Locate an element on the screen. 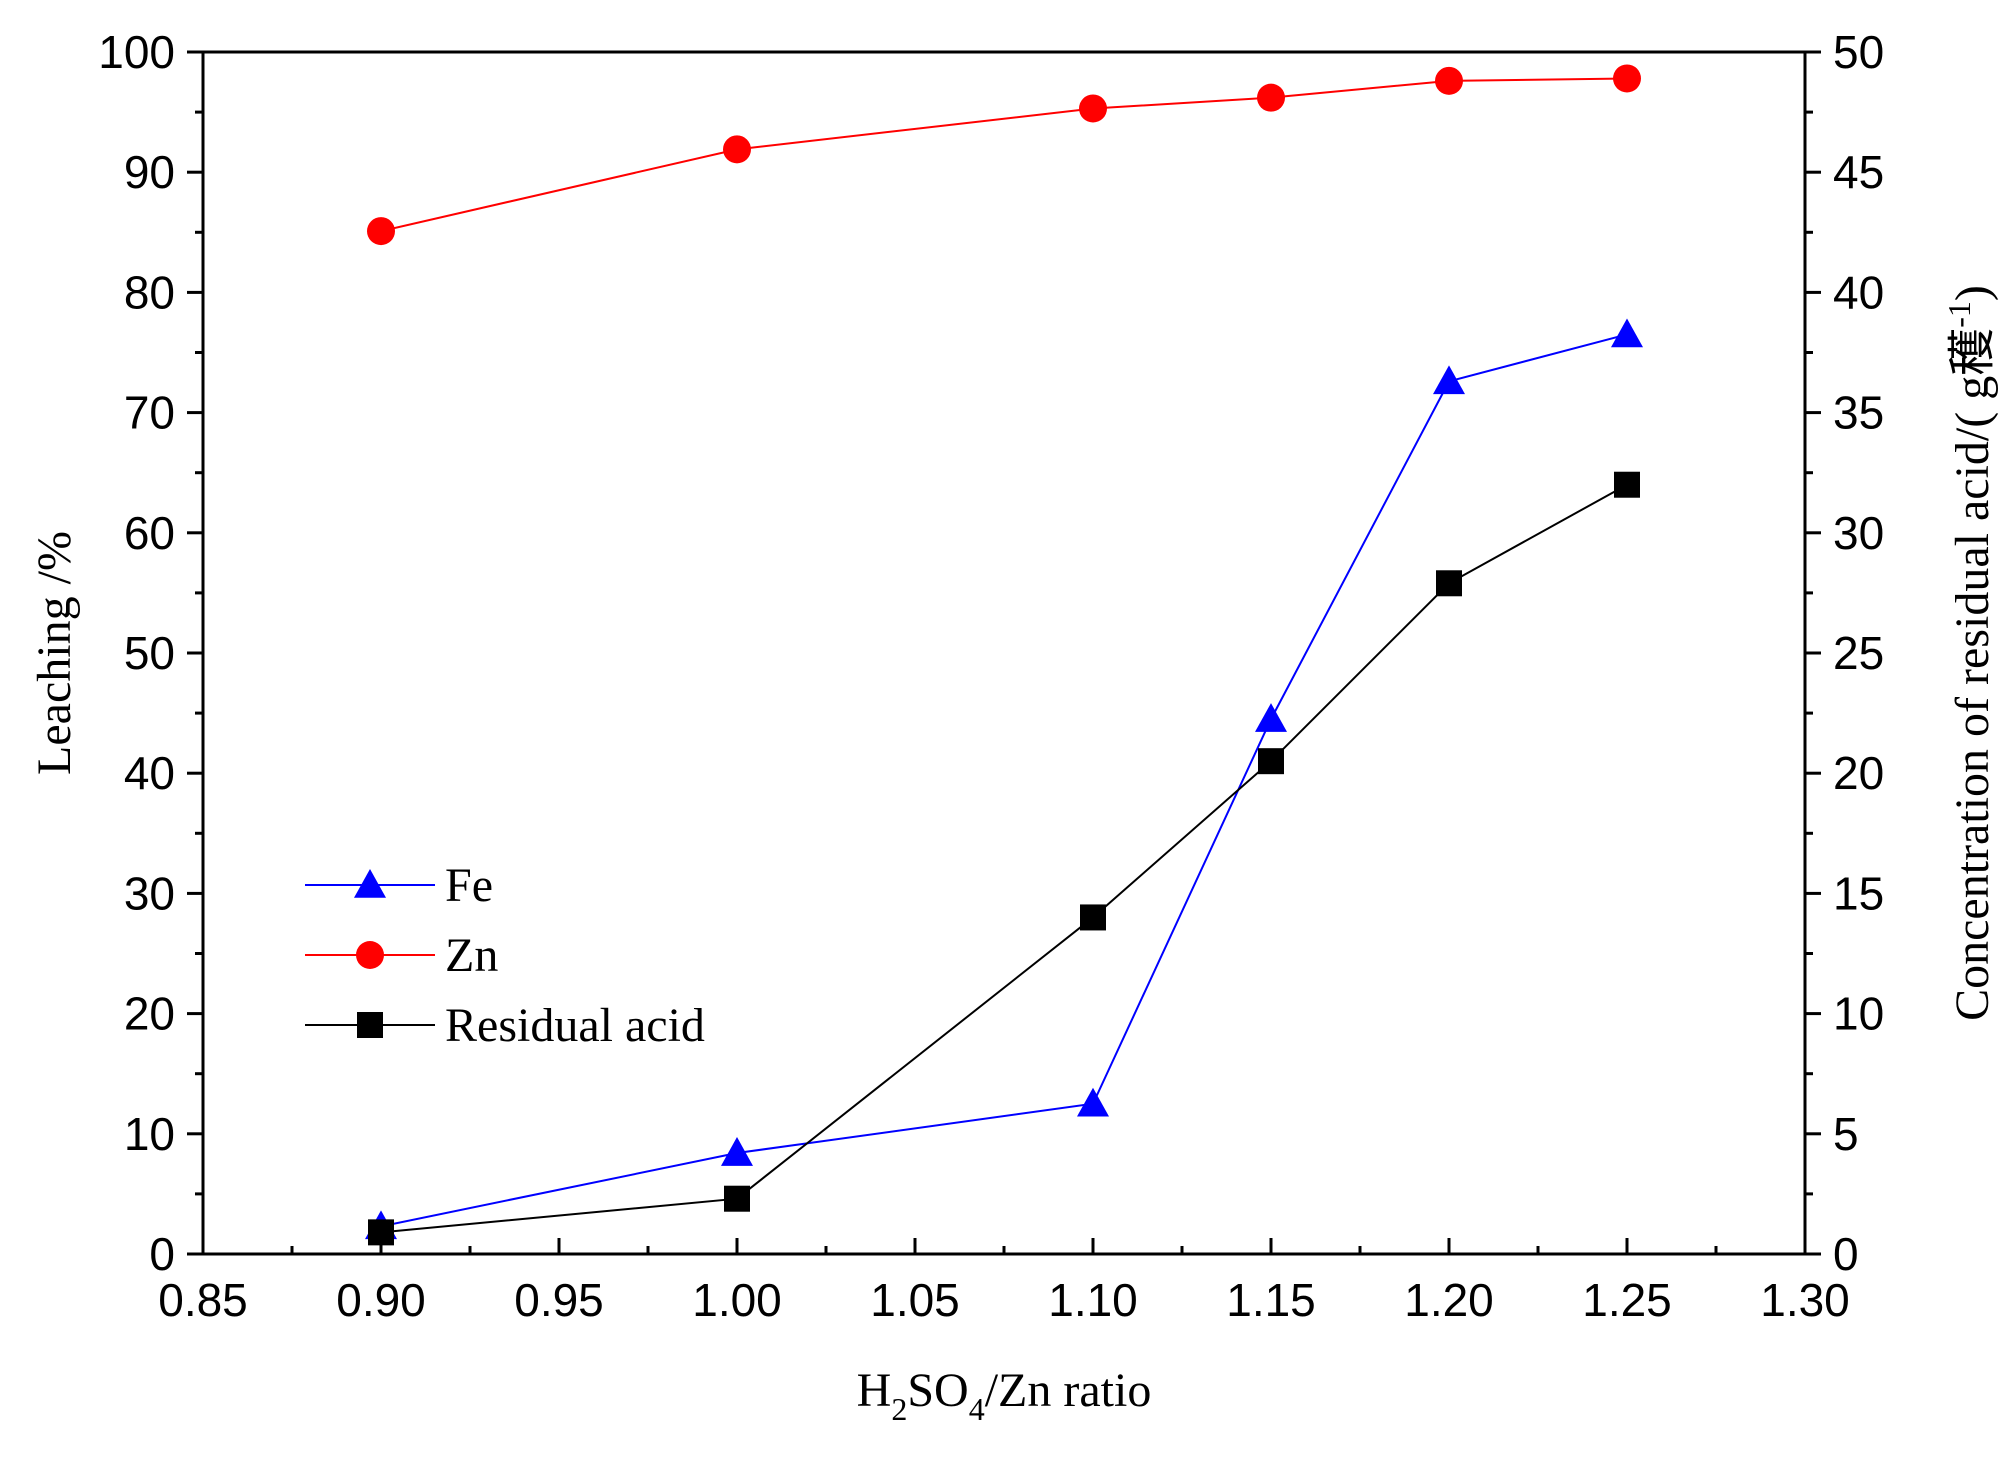 This screenshot has height=1462, width=2016. y-axis-label: Leaching /% is located at coordinates (54, 653).